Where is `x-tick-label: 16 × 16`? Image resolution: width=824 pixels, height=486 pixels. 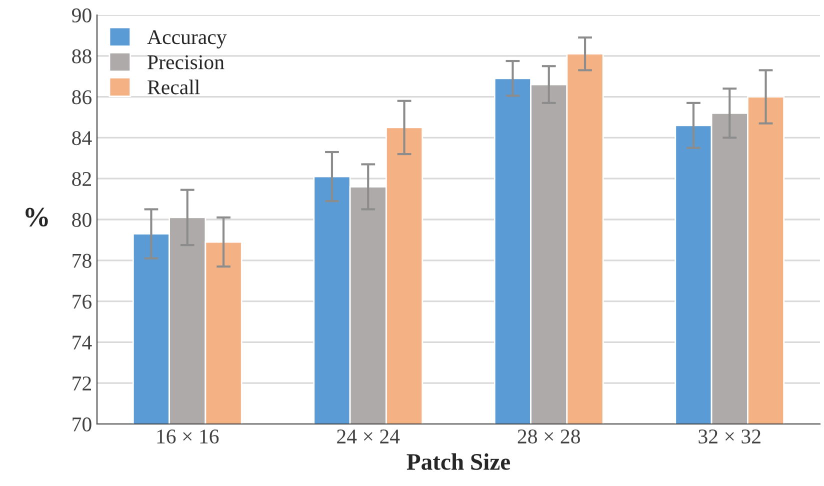
x-tick-label: 16 × 16 is located at coordinates (188, 437).